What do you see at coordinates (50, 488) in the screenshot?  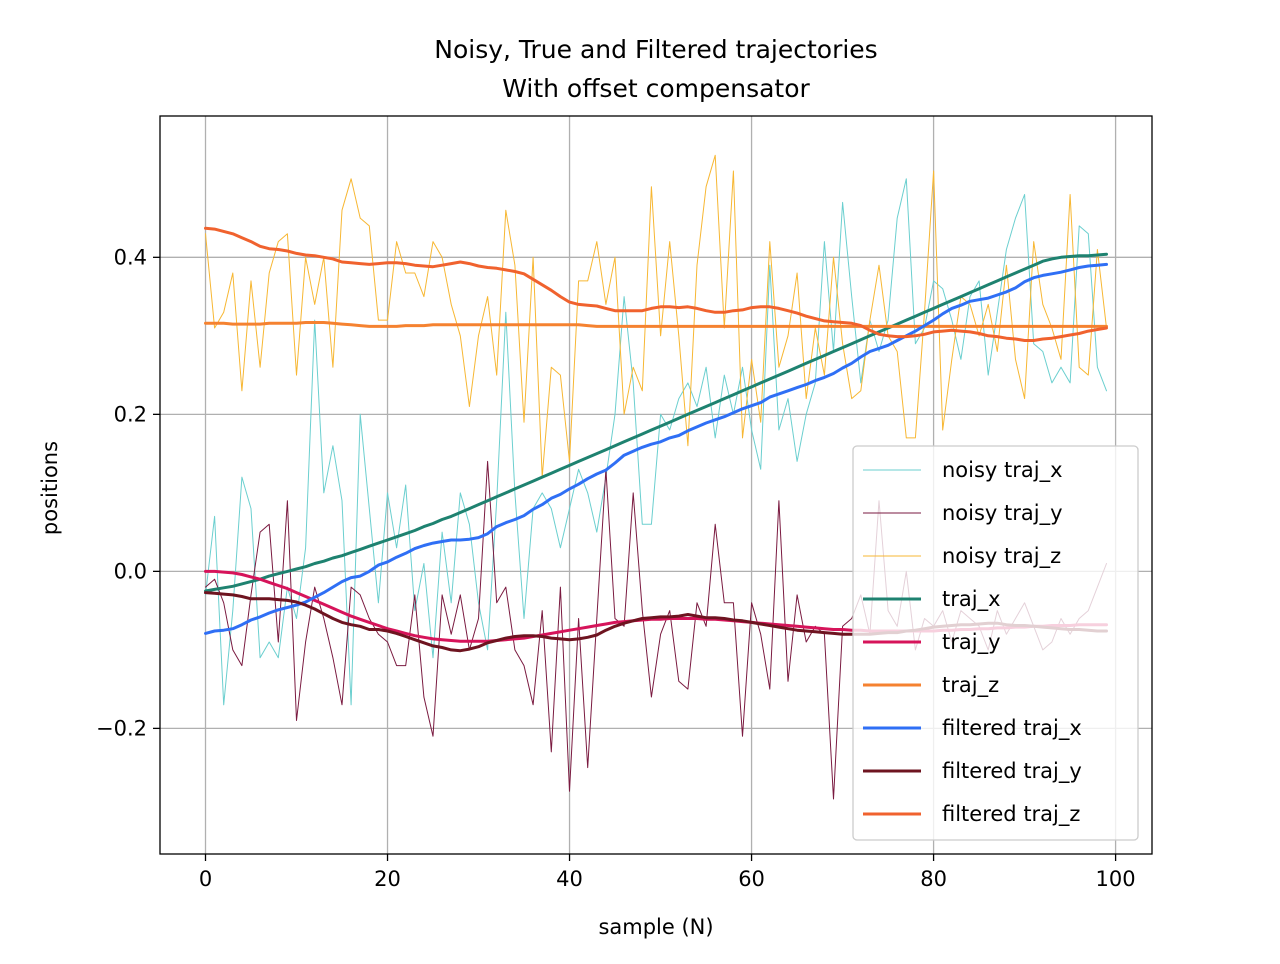 I see `y-axis-label: positions` at bounding box center [50, 488].